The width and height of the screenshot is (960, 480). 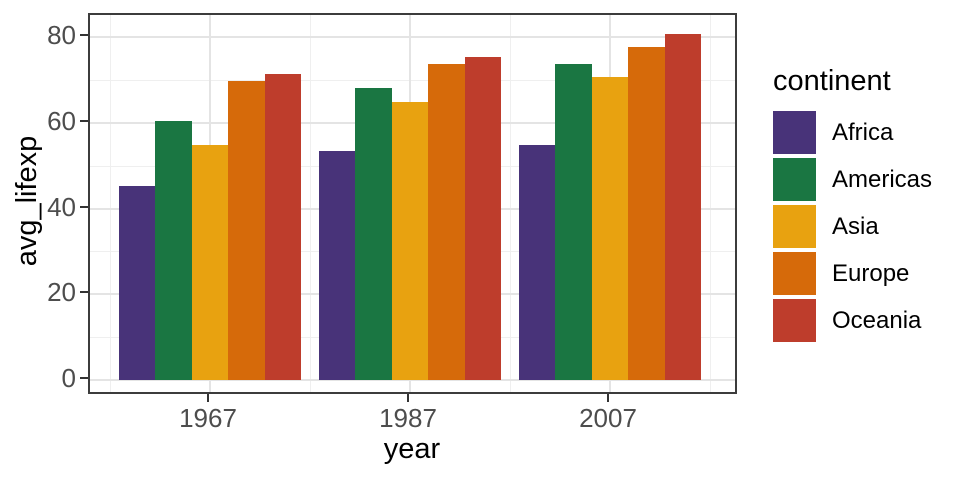 I want to click on x-tick-label: 1967, so click(x=208, y=418).